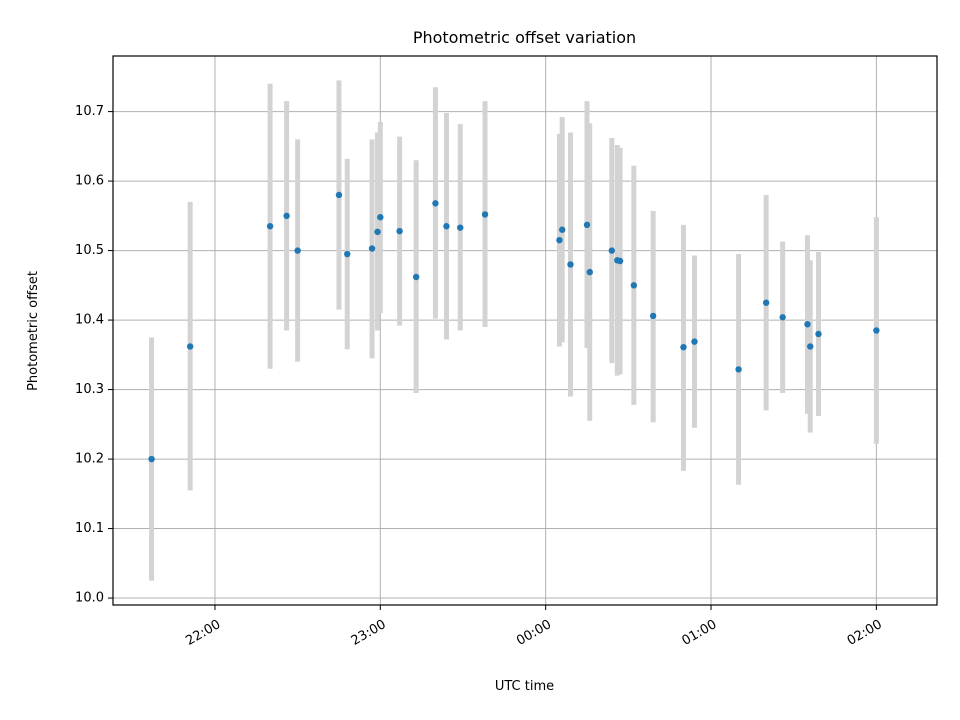  Describe the element at coordinates (89, 181) in the screenshot. I see `y-tick-label: 10.6` at that location.